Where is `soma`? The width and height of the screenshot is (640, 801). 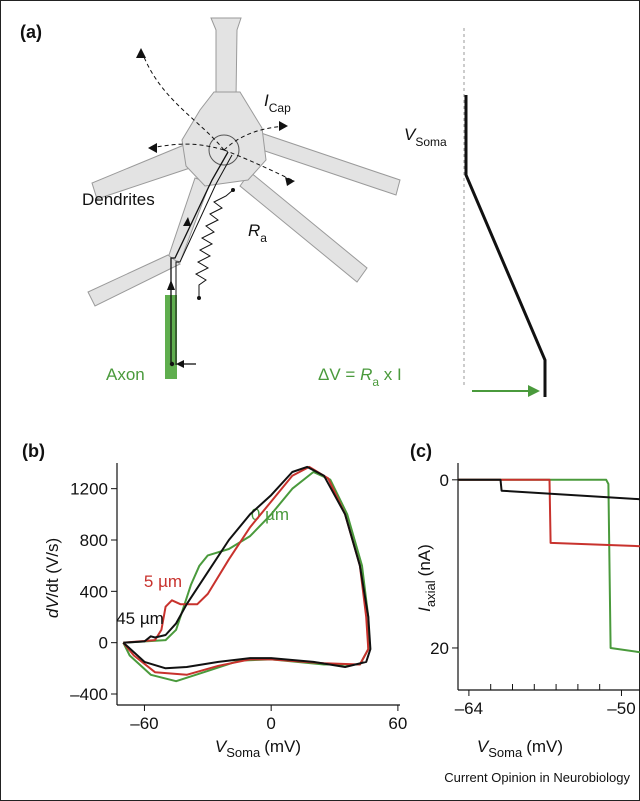
soma is located at coordinates (224, 139).